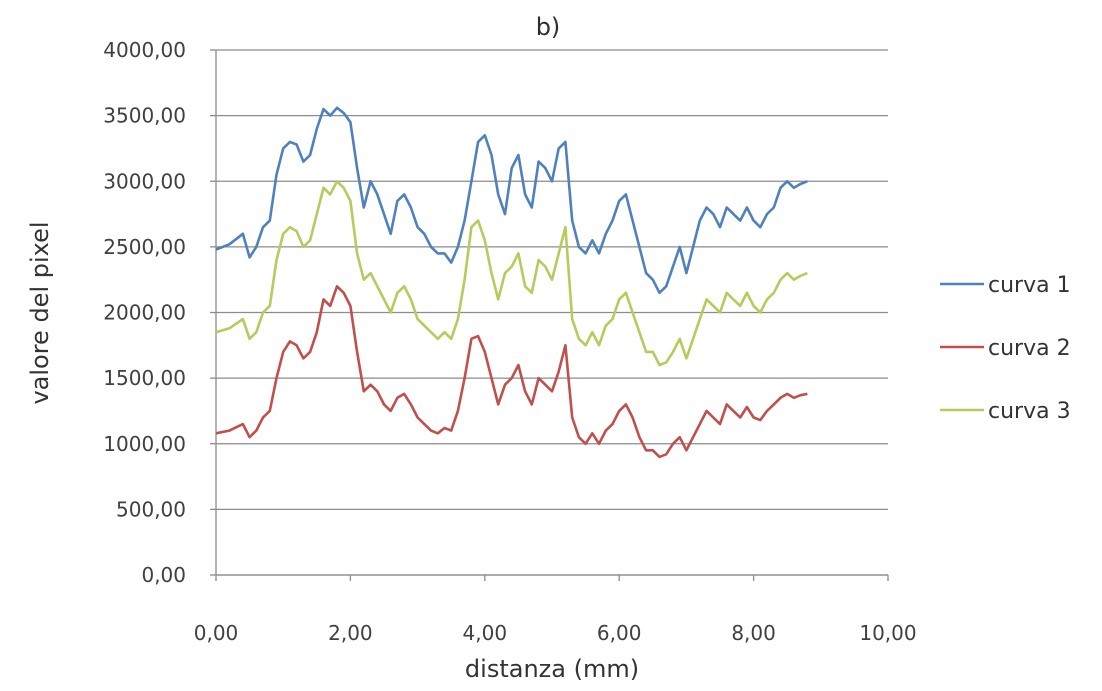  What do you see at coordinates (350, 633) in the screenshot?
I see `x-tick-label: 2,00` at bounding box center [350, 633].